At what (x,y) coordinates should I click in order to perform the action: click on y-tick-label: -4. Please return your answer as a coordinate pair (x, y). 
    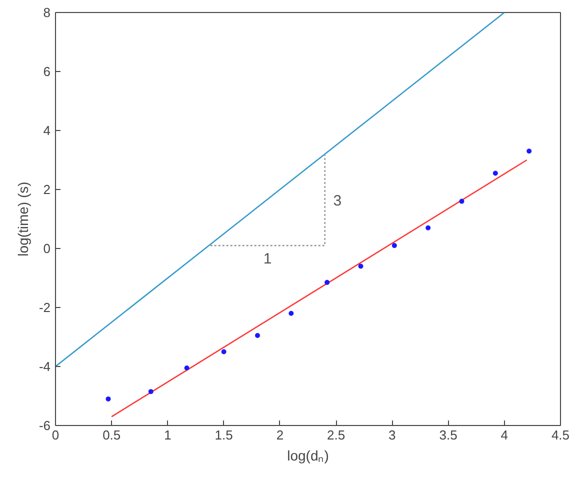
    Looking at the image, I should click on (44, 366).